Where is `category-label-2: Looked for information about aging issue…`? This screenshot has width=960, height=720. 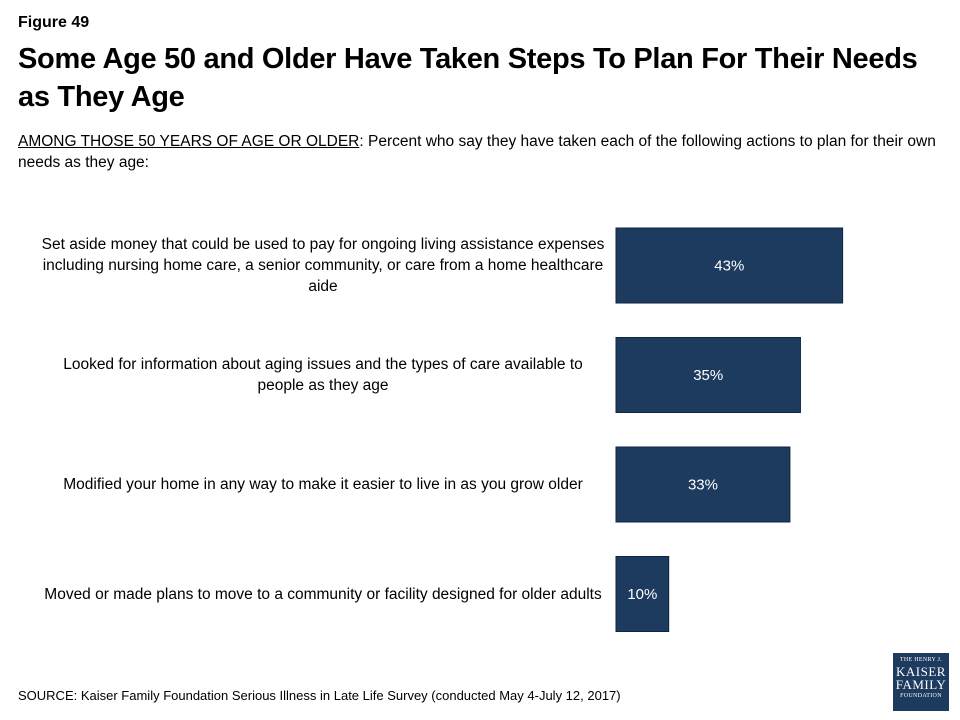 category-label-2: Looked for information about aging issue… is located at coordinates (323, 375).